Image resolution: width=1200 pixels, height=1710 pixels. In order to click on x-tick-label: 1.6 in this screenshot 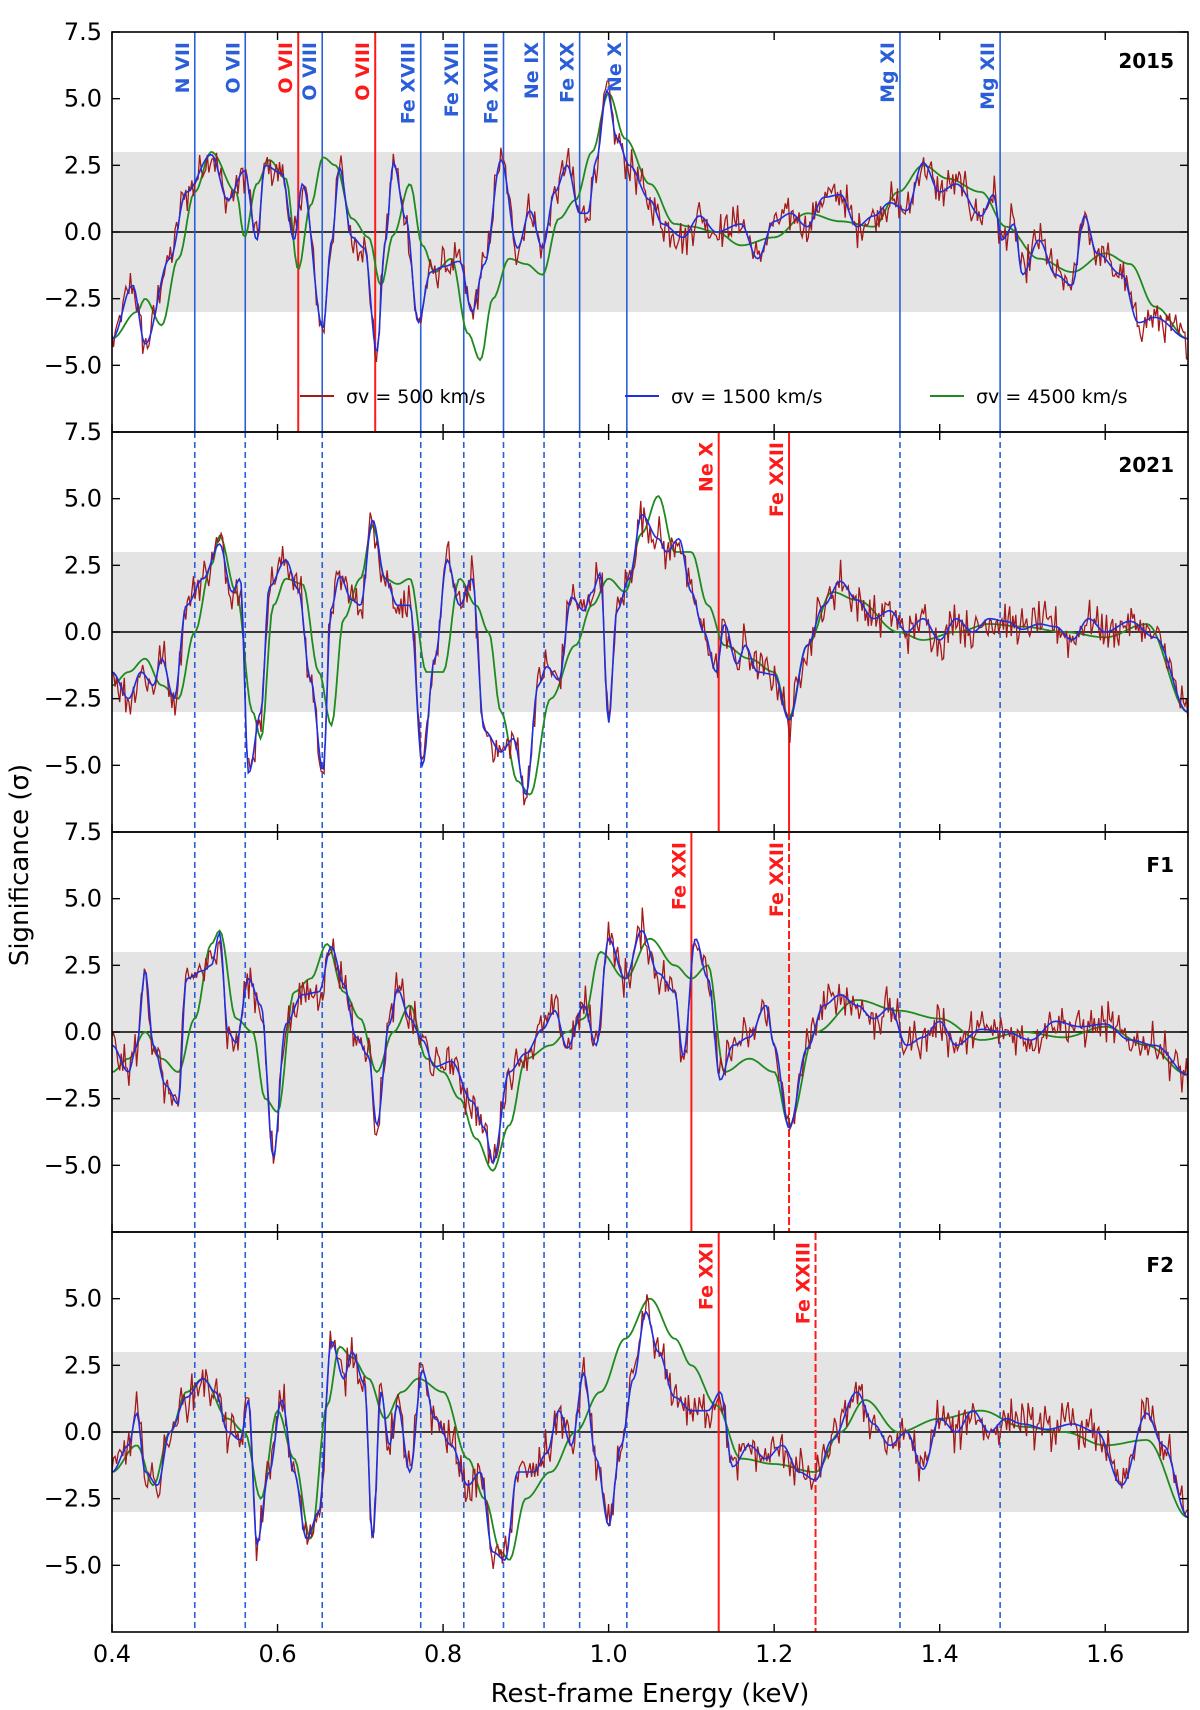, I will do `click(1105, 1654)`.